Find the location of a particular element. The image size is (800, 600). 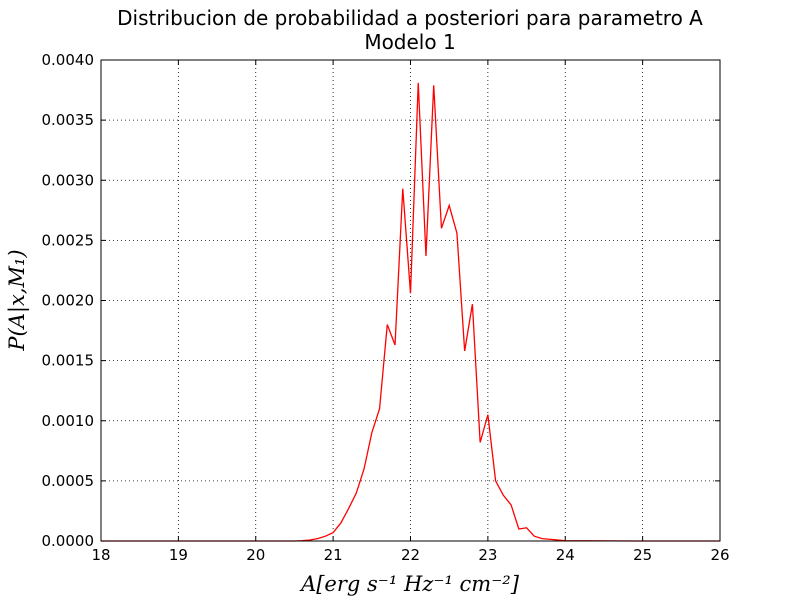

x-tick-label: 25 is located at coordinates (642, 555).